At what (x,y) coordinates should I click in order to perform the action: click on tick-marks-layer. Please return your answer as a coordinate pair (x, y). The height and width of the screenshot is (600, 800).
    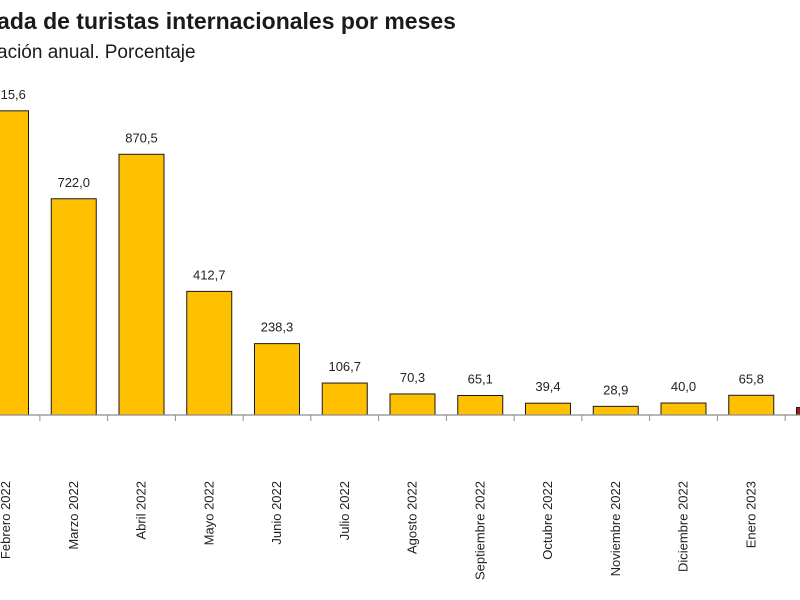
    Looking at the image, I should click on (412, 418).